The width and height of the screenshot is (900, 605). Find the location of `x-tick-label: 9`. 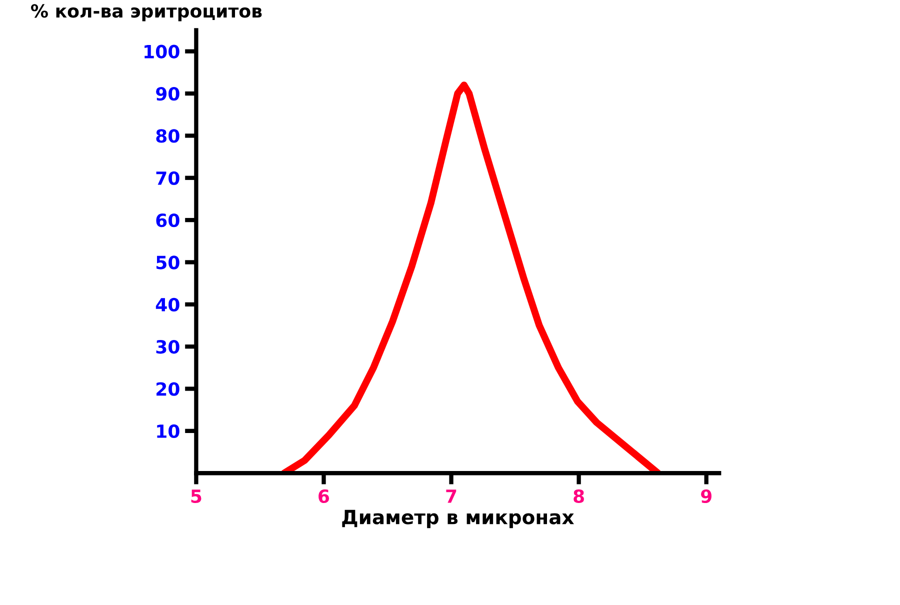

x-tick-label: 9 is located at coordinates (706, 496).